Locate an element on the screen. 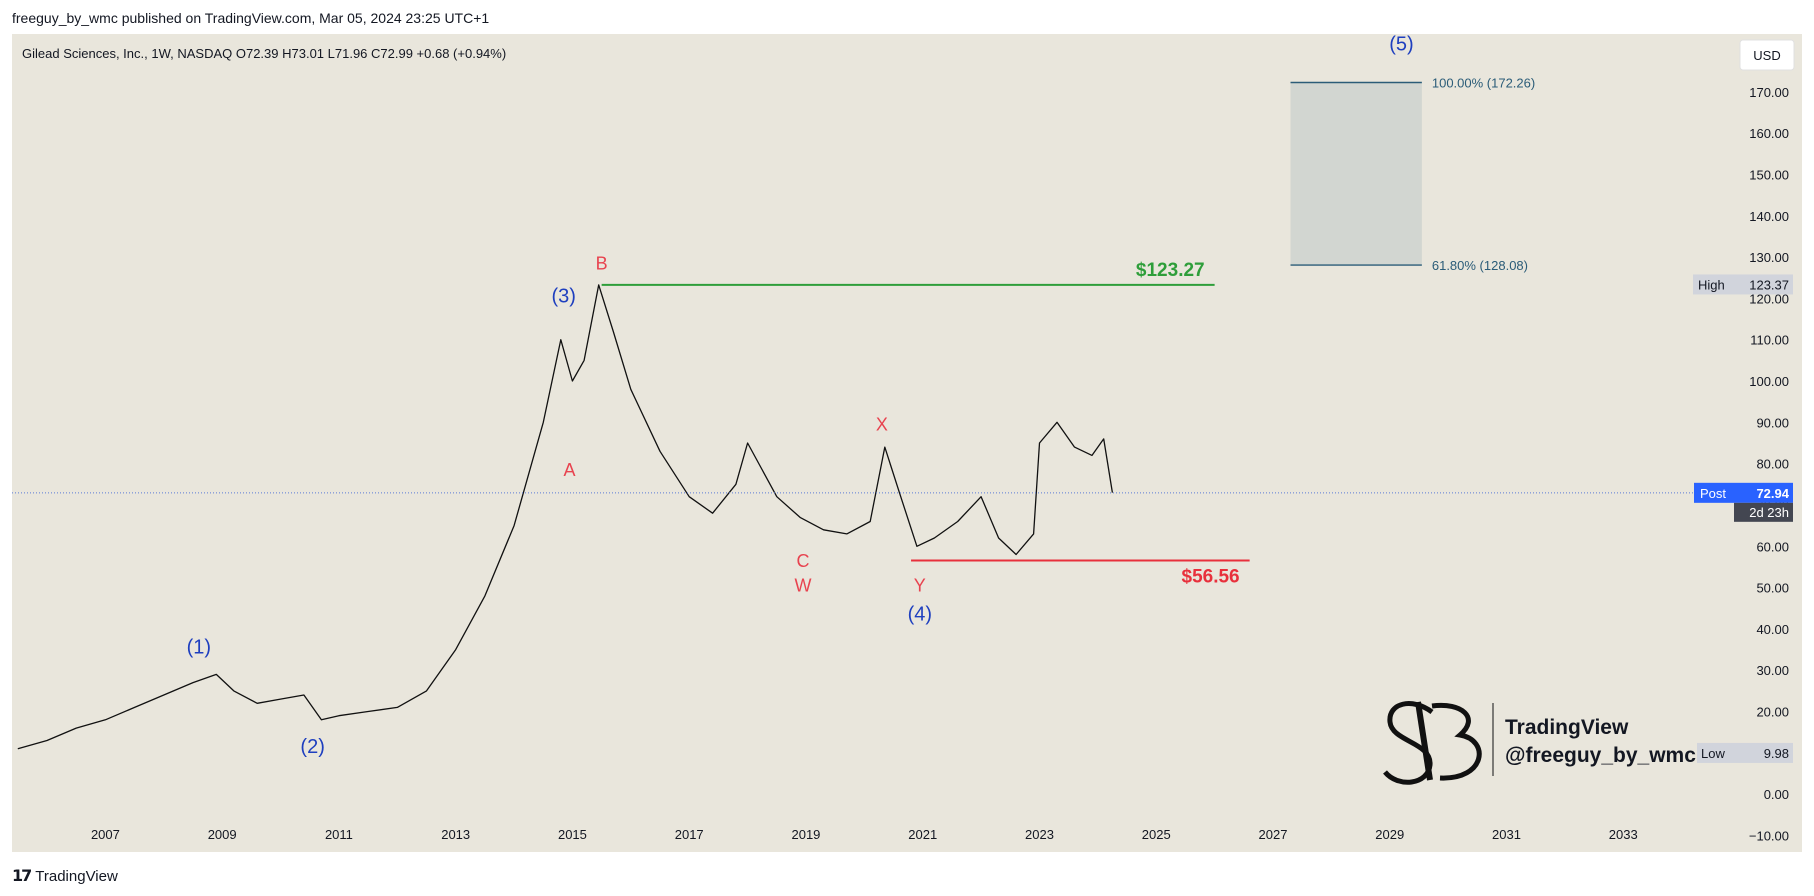 This screenshot has height=896, width=1814. y-tick-label: 30.00 is located at coordinates (1772, 670).